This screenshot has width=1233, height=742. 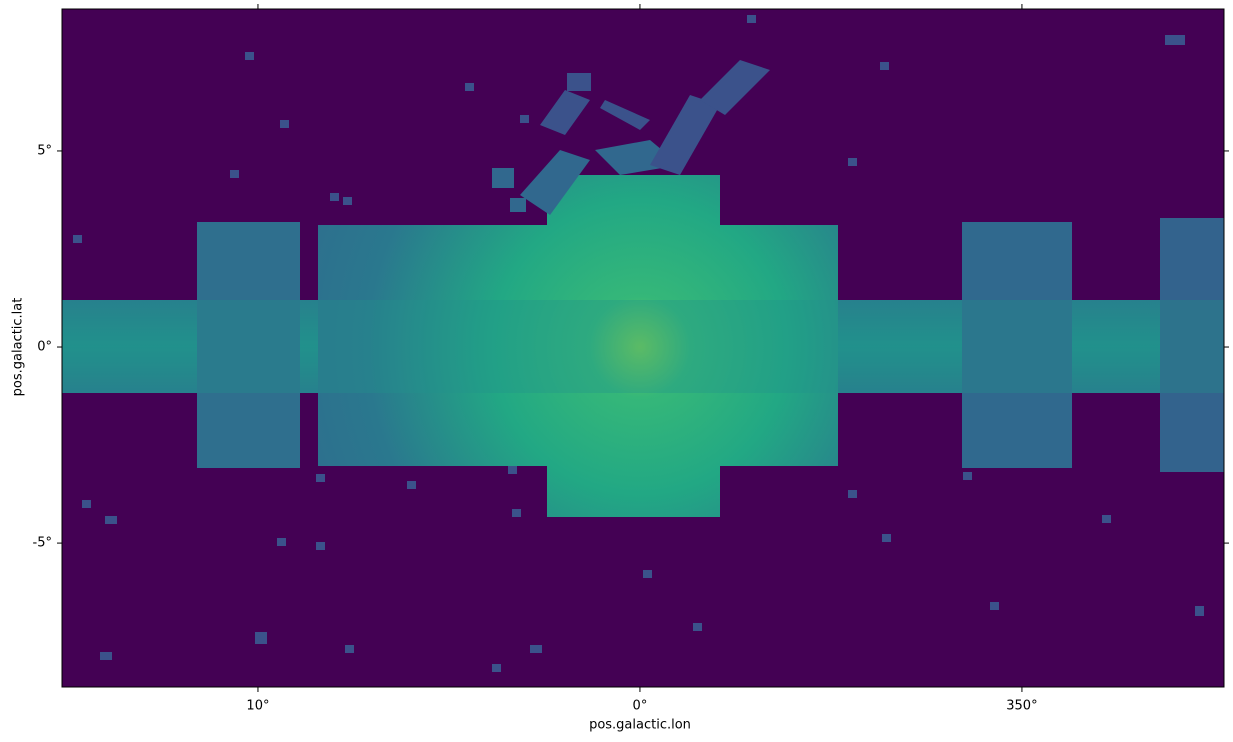 What do you see at coordinates (44, 150) in the screenshot?
I see `y-tick-label: 5°` at bounding box center [44, 150].